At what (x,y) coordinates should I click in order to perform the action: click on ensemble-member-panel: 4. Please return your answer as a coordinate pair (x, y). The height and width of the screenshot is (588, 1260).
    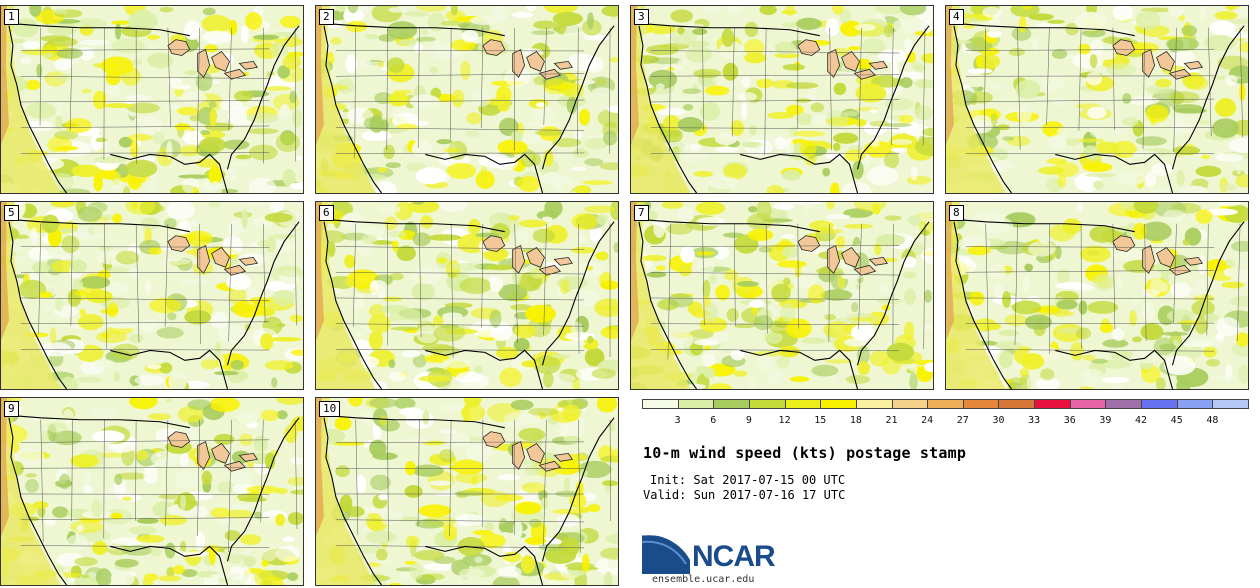
    Looking at the image, I should click on (1097, 99).